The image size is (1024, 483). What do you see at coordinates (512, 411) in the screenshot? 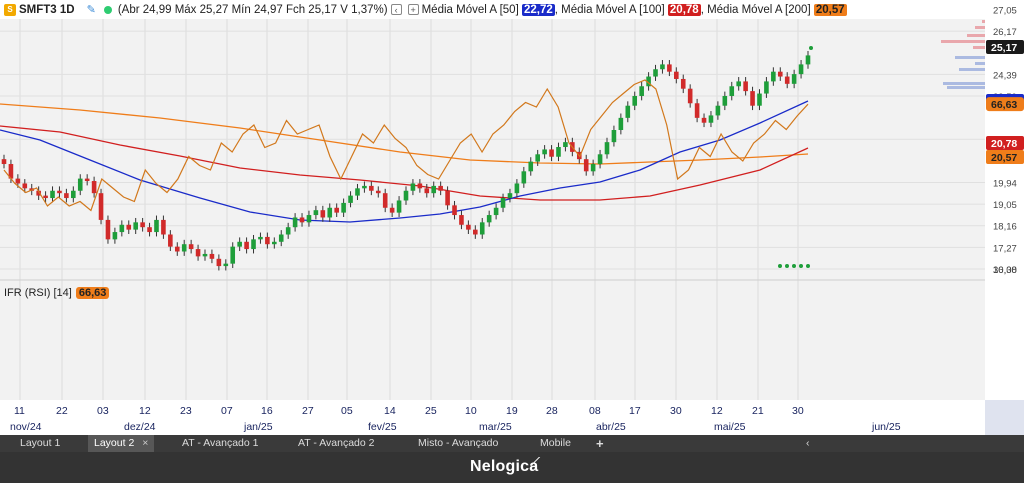
I see `time-tick-day: 19` at bounding box center [512, 411].